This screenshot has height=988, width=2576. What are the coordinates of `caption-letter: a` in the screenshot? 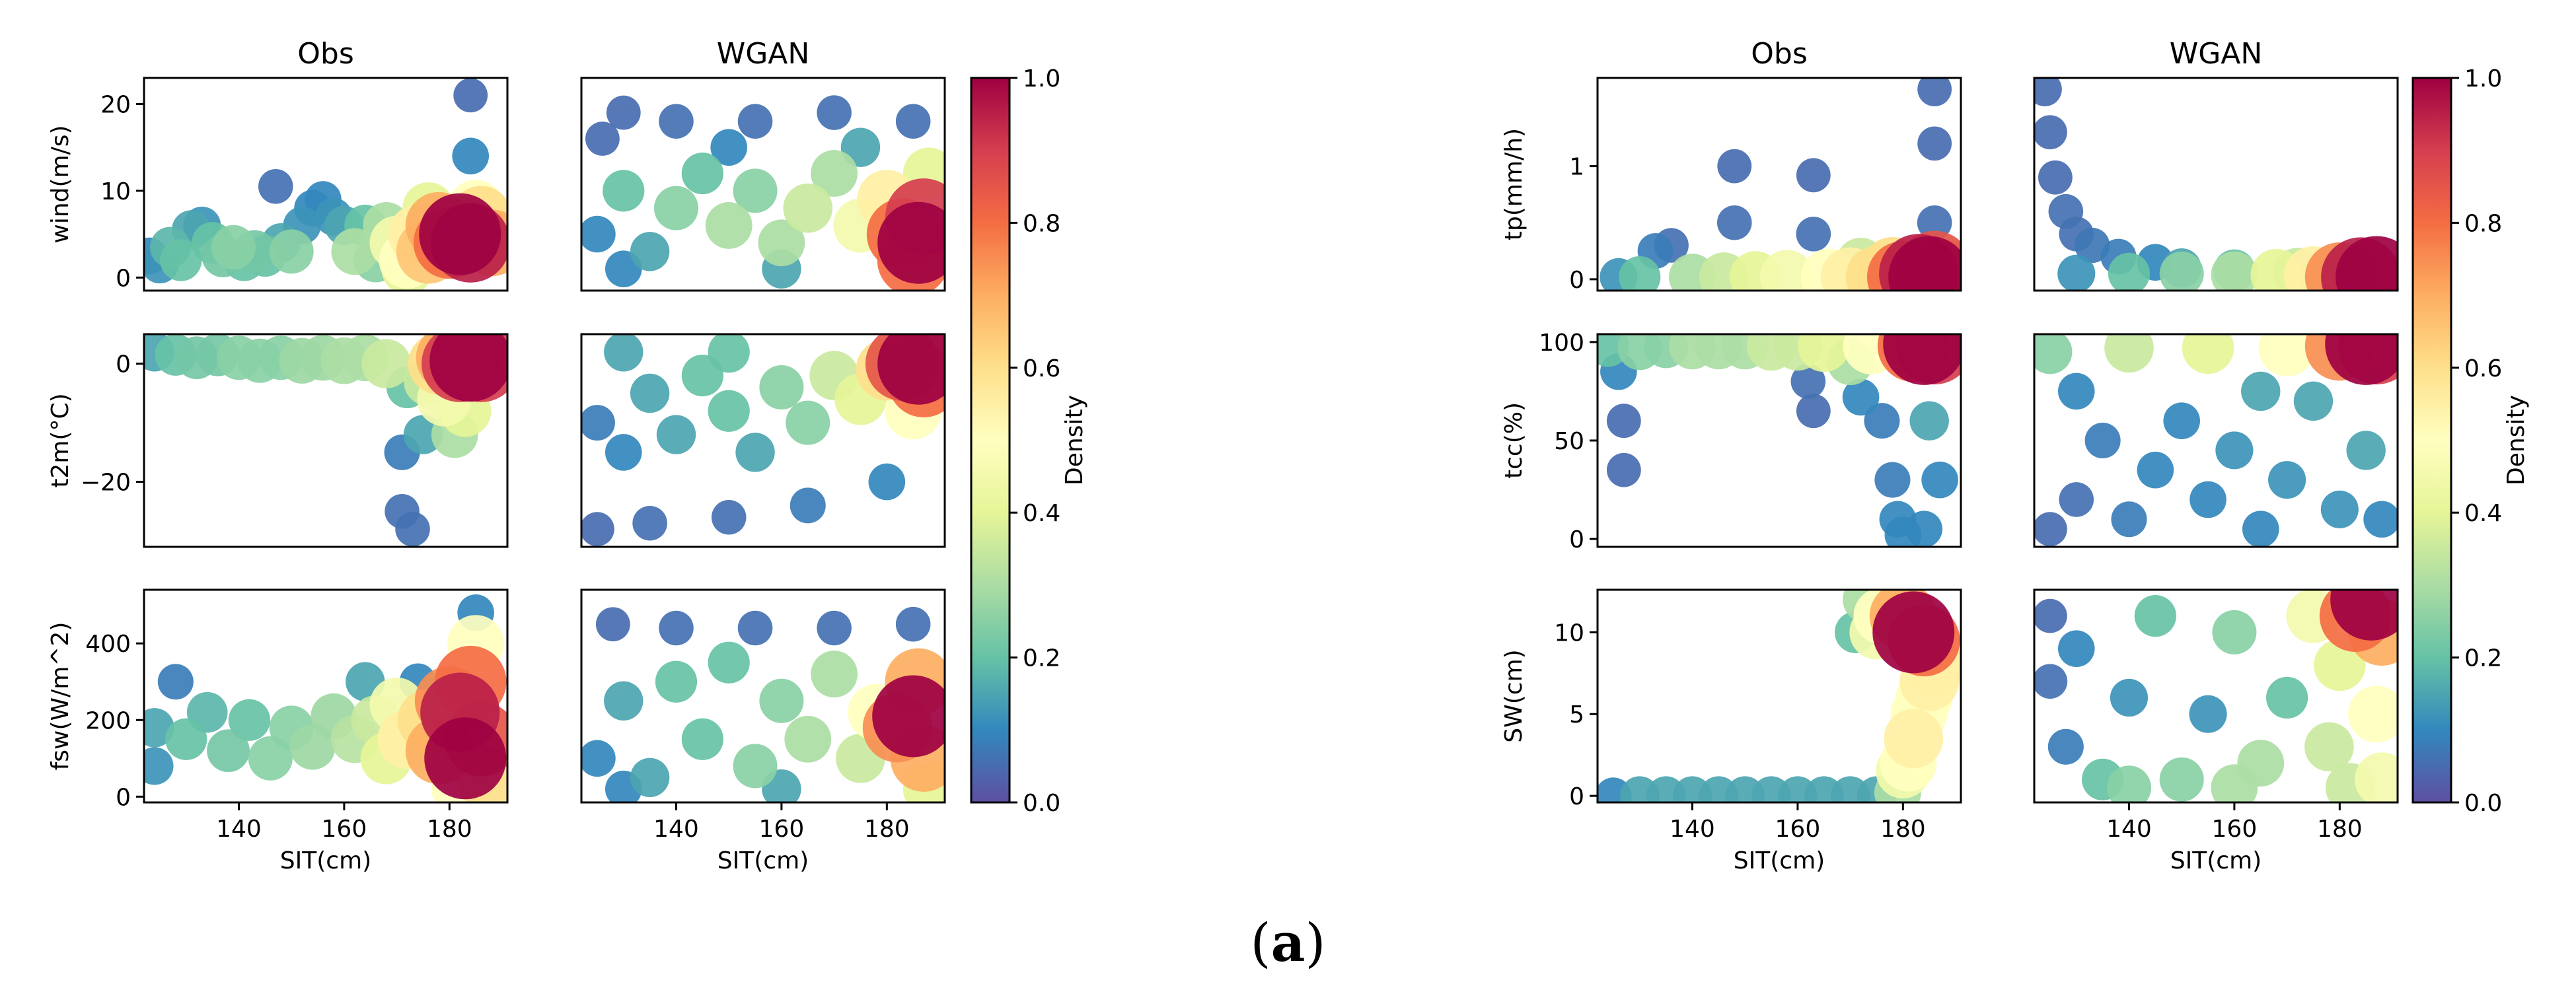 It's located at (1288, 942).